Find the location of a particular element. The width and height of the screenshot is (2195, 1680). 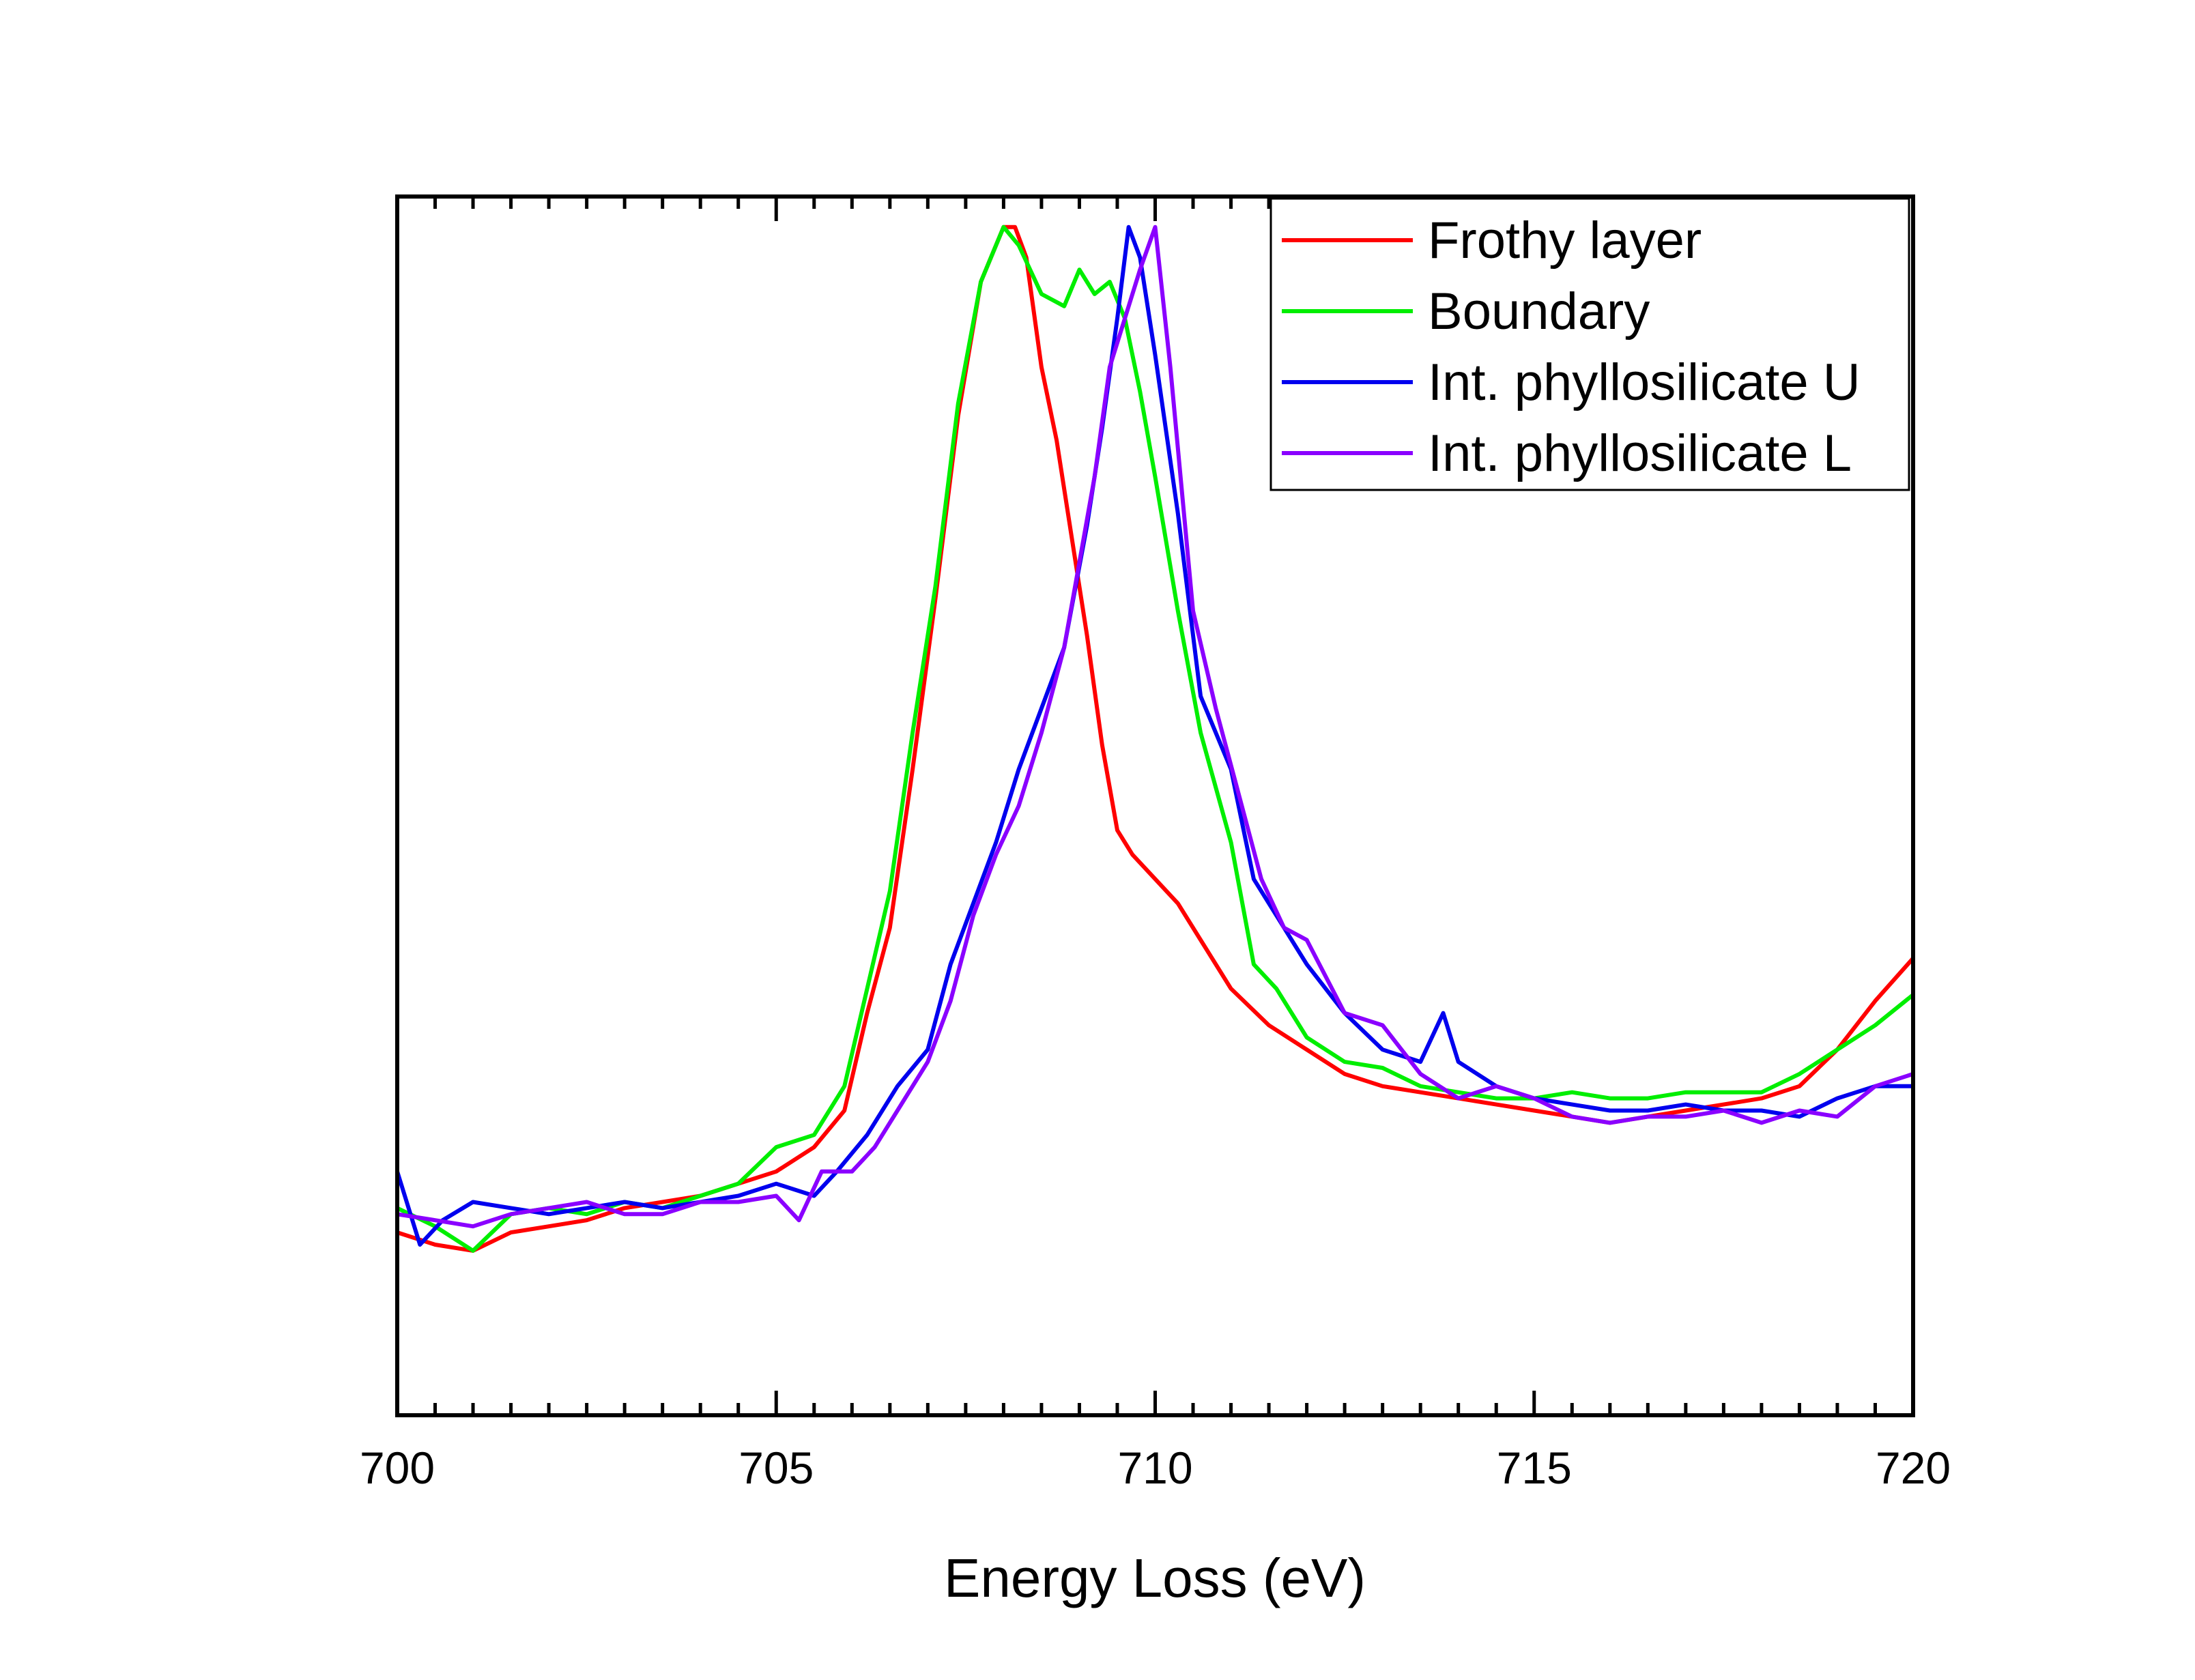

legend-box is located at coordinates (1589, 344).